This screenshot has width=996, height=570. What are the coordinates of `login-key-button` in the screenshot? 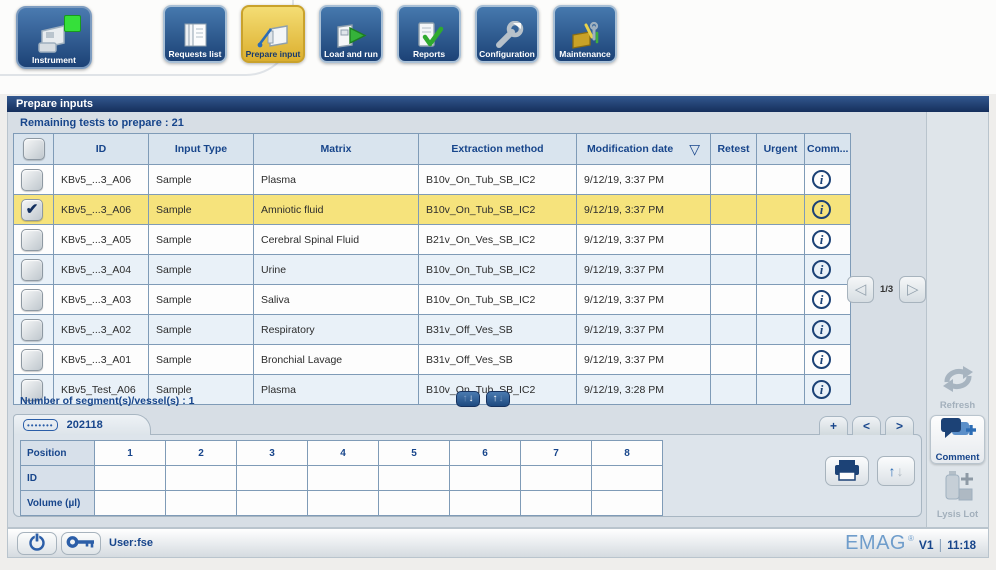 It's located at (81, 543).